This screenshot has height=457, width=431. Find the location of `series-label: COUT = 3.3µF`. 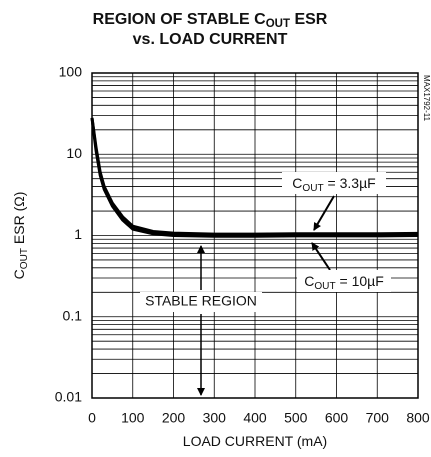

series-label: COUT = 3.3µF is located at coordinates (333, 184).